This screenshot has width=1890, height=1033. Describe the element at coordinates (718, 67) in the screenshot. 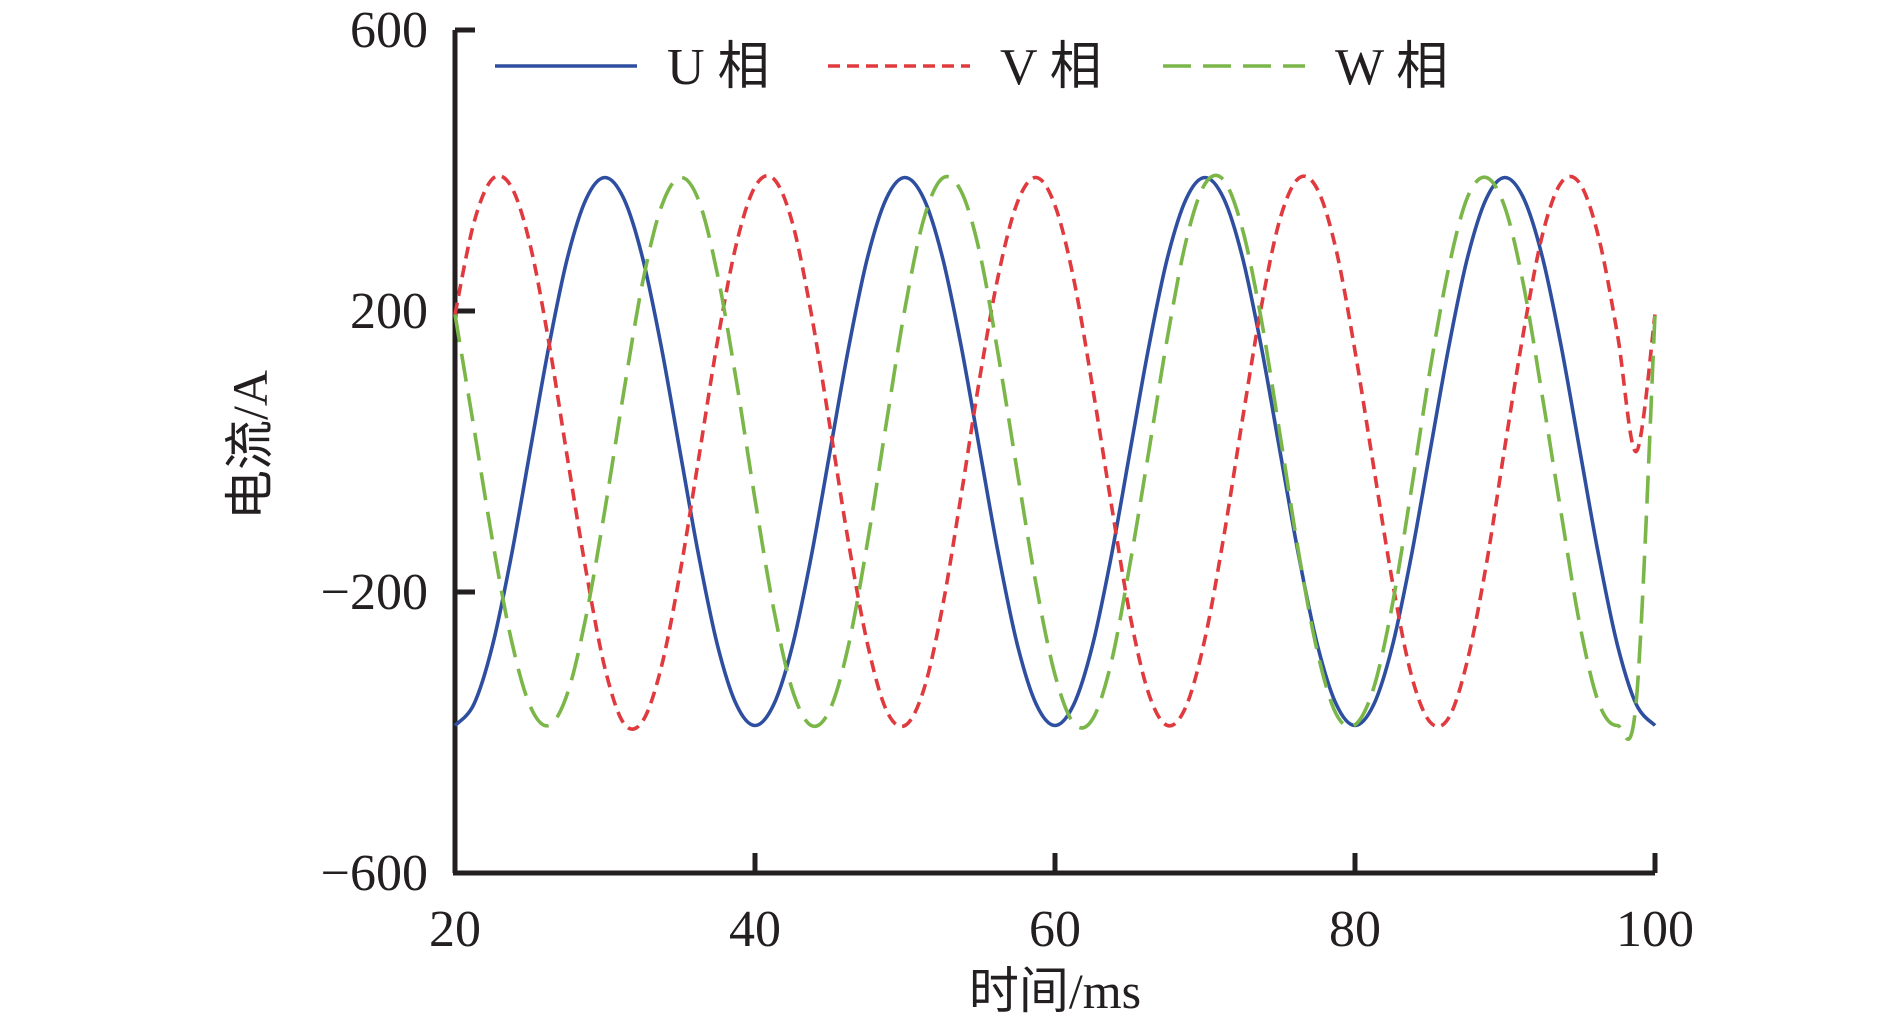

I see `legend-label-1: U 相` at that location.